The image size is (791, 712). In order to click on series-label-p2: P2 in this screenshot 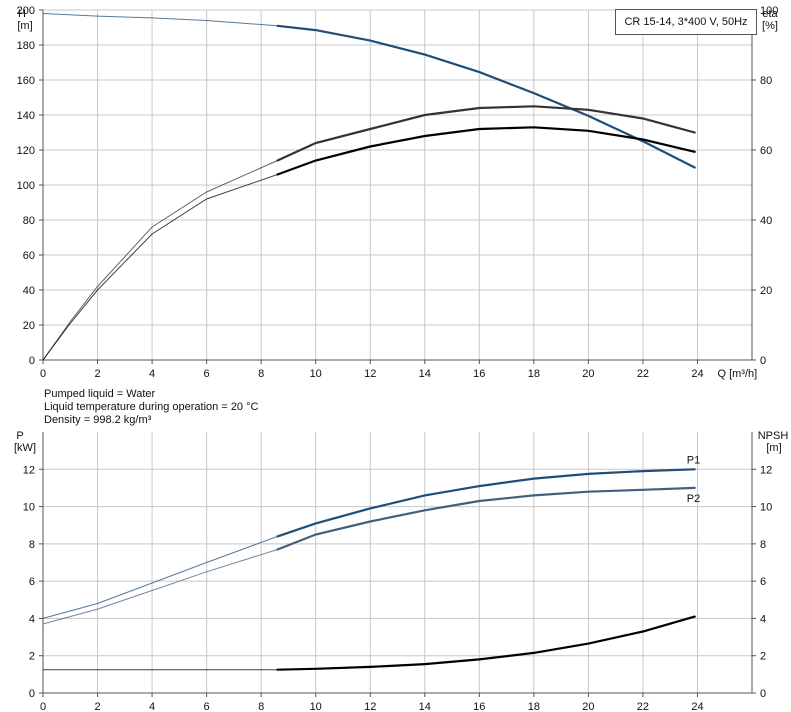, I will do `click(693, 499)`.